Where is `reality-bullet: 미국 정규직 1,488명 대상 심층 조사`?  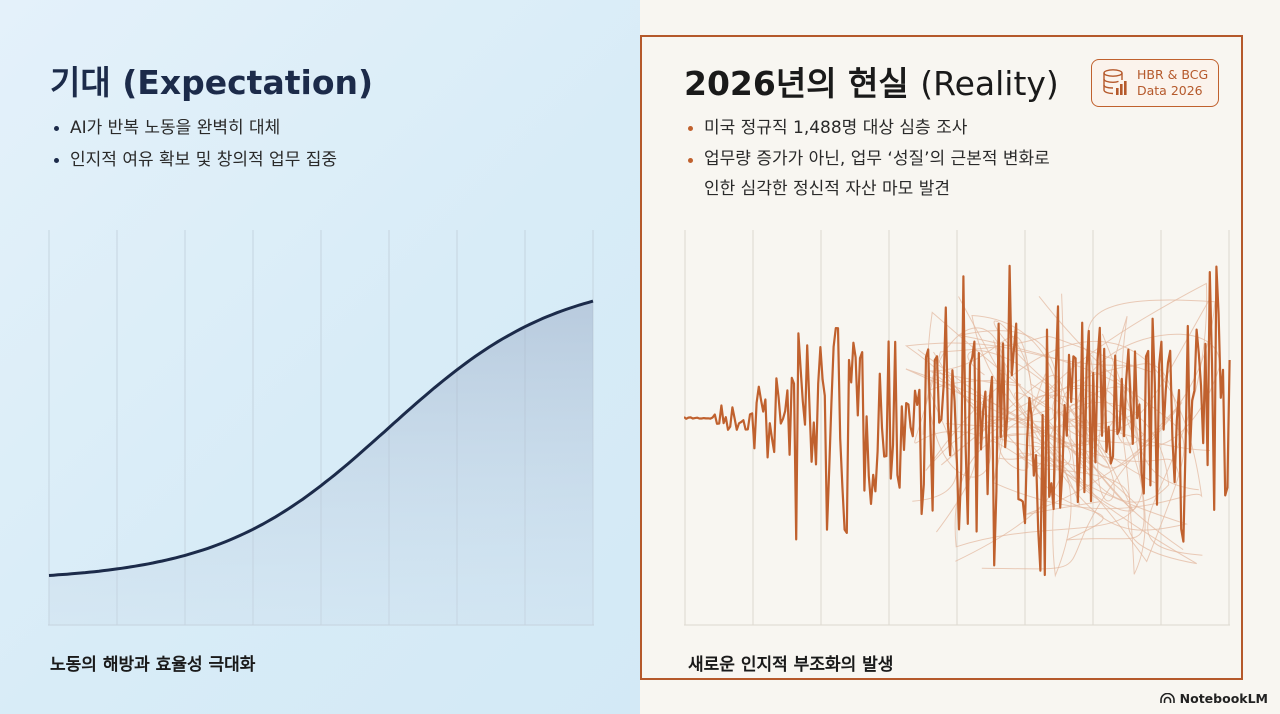
reality-bullet: 미국 정규직 1,488명 대상 심층 조사 is located at coordinates (867, 128).